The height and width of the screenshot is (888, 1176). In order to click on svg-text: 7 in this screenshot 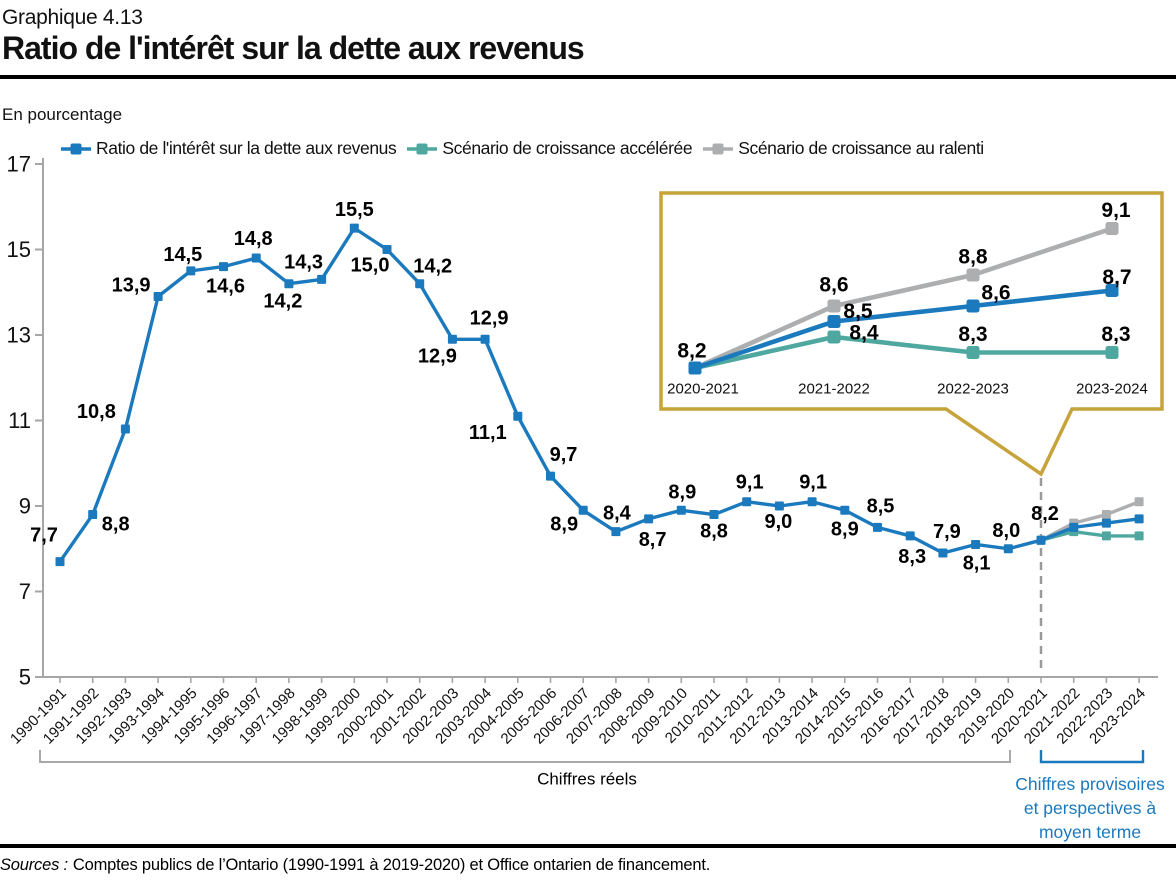, I will do `click(25, 591)`.